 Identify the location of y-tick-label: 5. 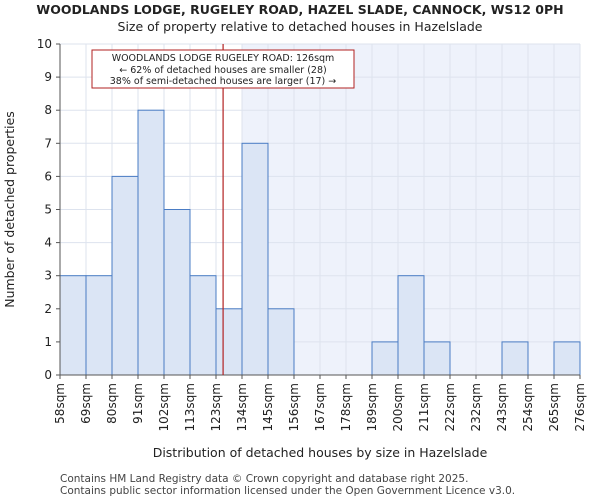
(48, 210).